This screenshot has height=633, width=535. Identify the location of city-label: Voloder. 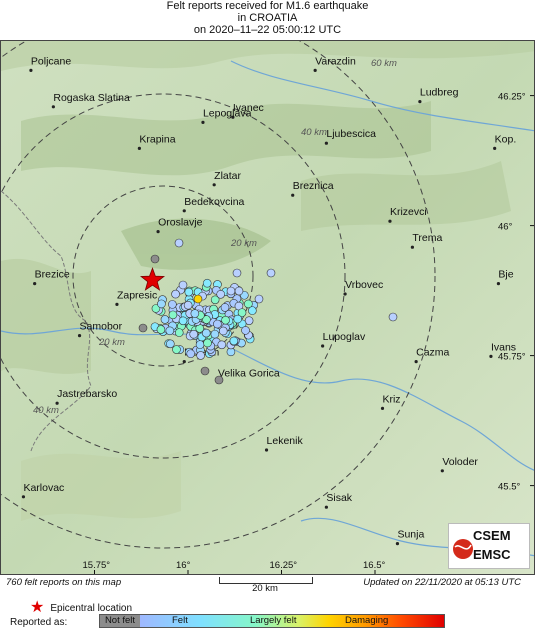
(460, 462).